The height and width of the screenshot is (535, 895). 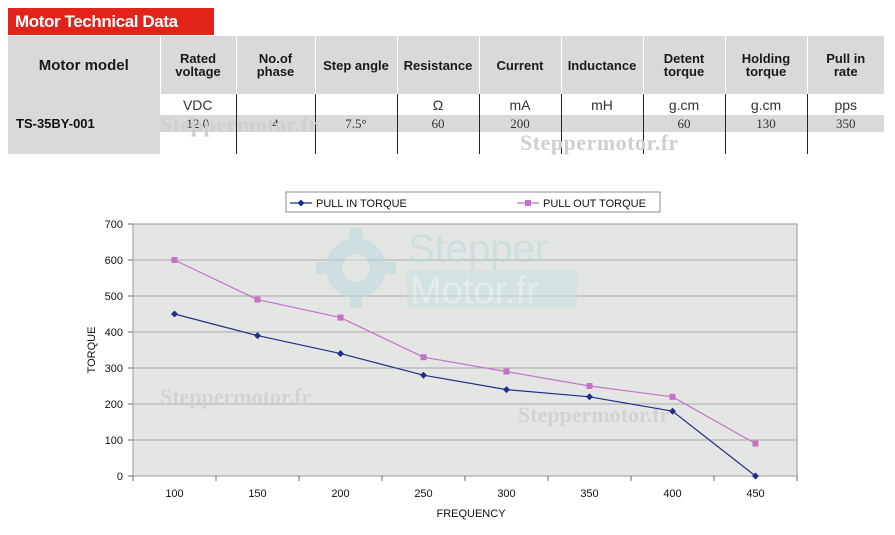 What do you see at coordinates (114, 369) in the screenshot?
I see `y-tick-label: 300` at bounding box center [114, 369].